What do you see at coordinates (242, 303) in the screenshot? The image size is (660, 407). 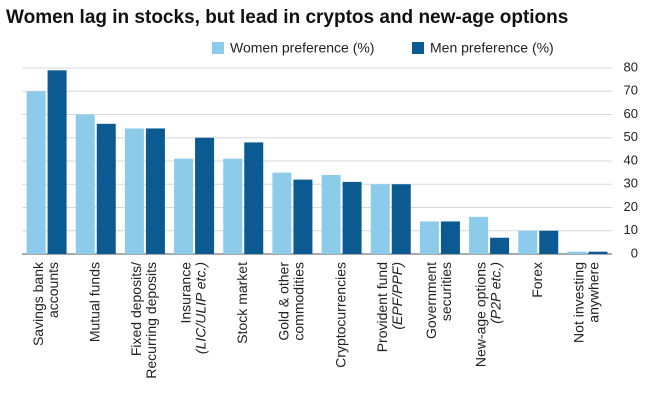 I see `x-tick-label: Stock market` at bounding box center [242, 303].